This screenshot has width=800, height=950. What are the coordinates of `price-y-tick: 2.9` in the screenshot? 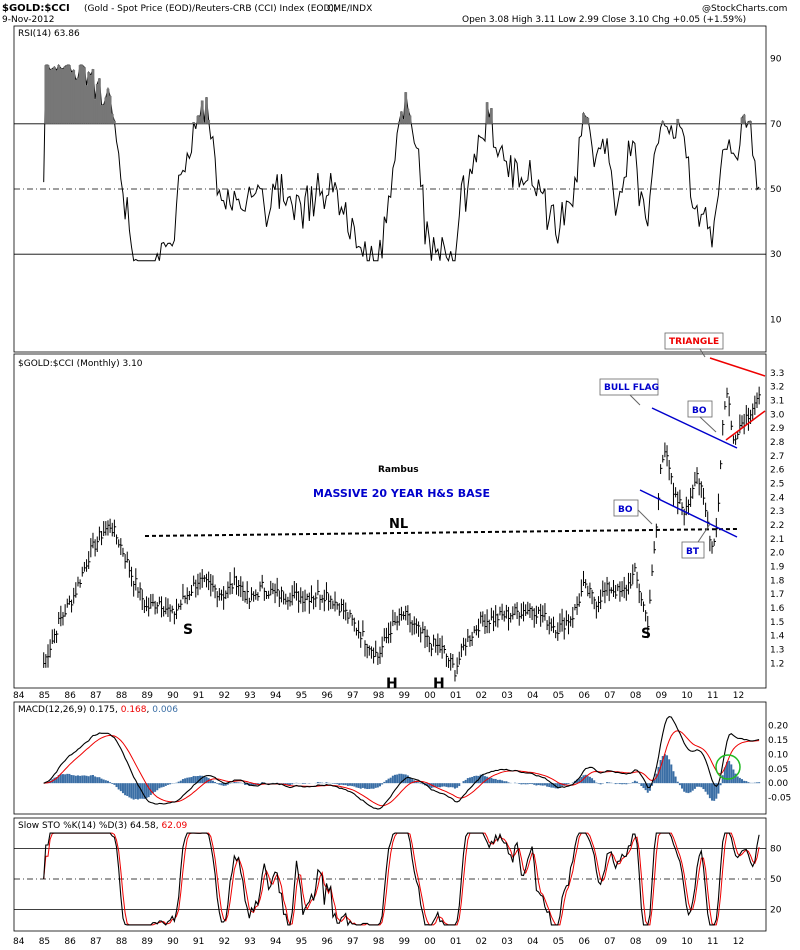 It's located at (777, 429).